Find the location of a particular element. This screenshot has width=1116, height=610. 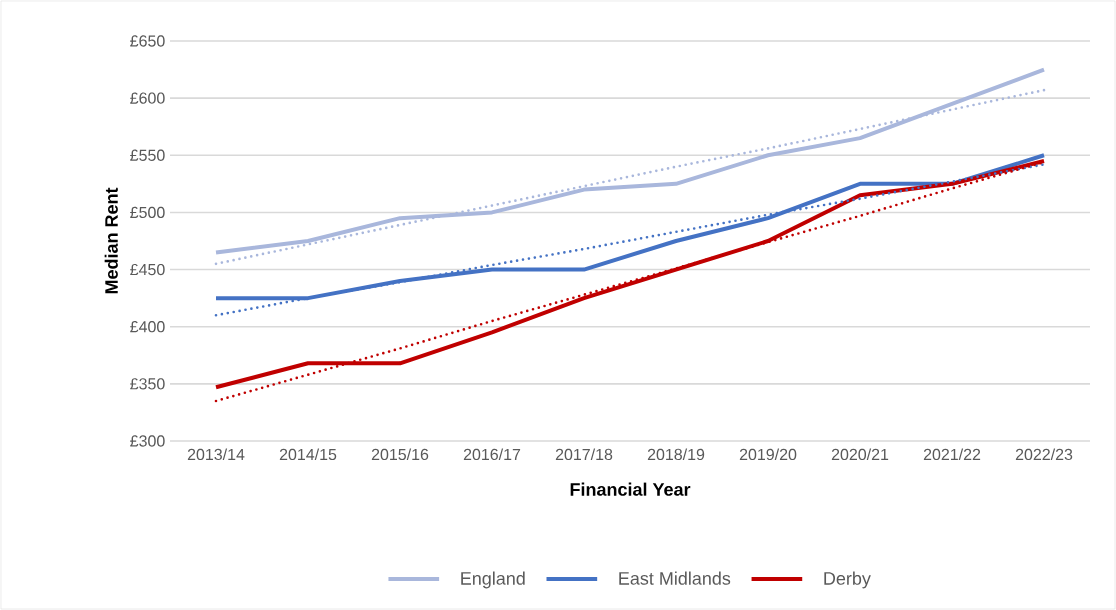

y-tick-label: £350 is located at coordinates (147, 384).